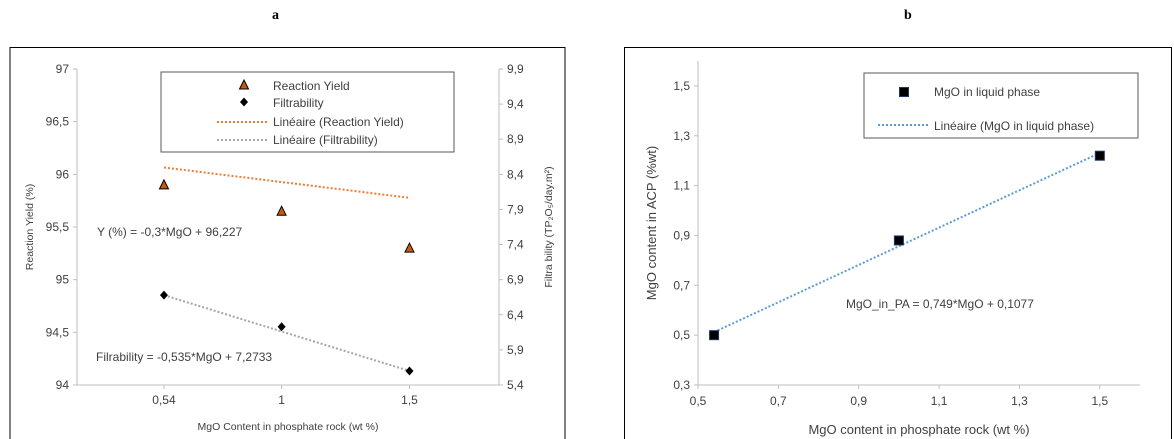 The image size is (1174, 439). I want to click on chart-b-x-tick-label: 1,5, so click(1099, 401).